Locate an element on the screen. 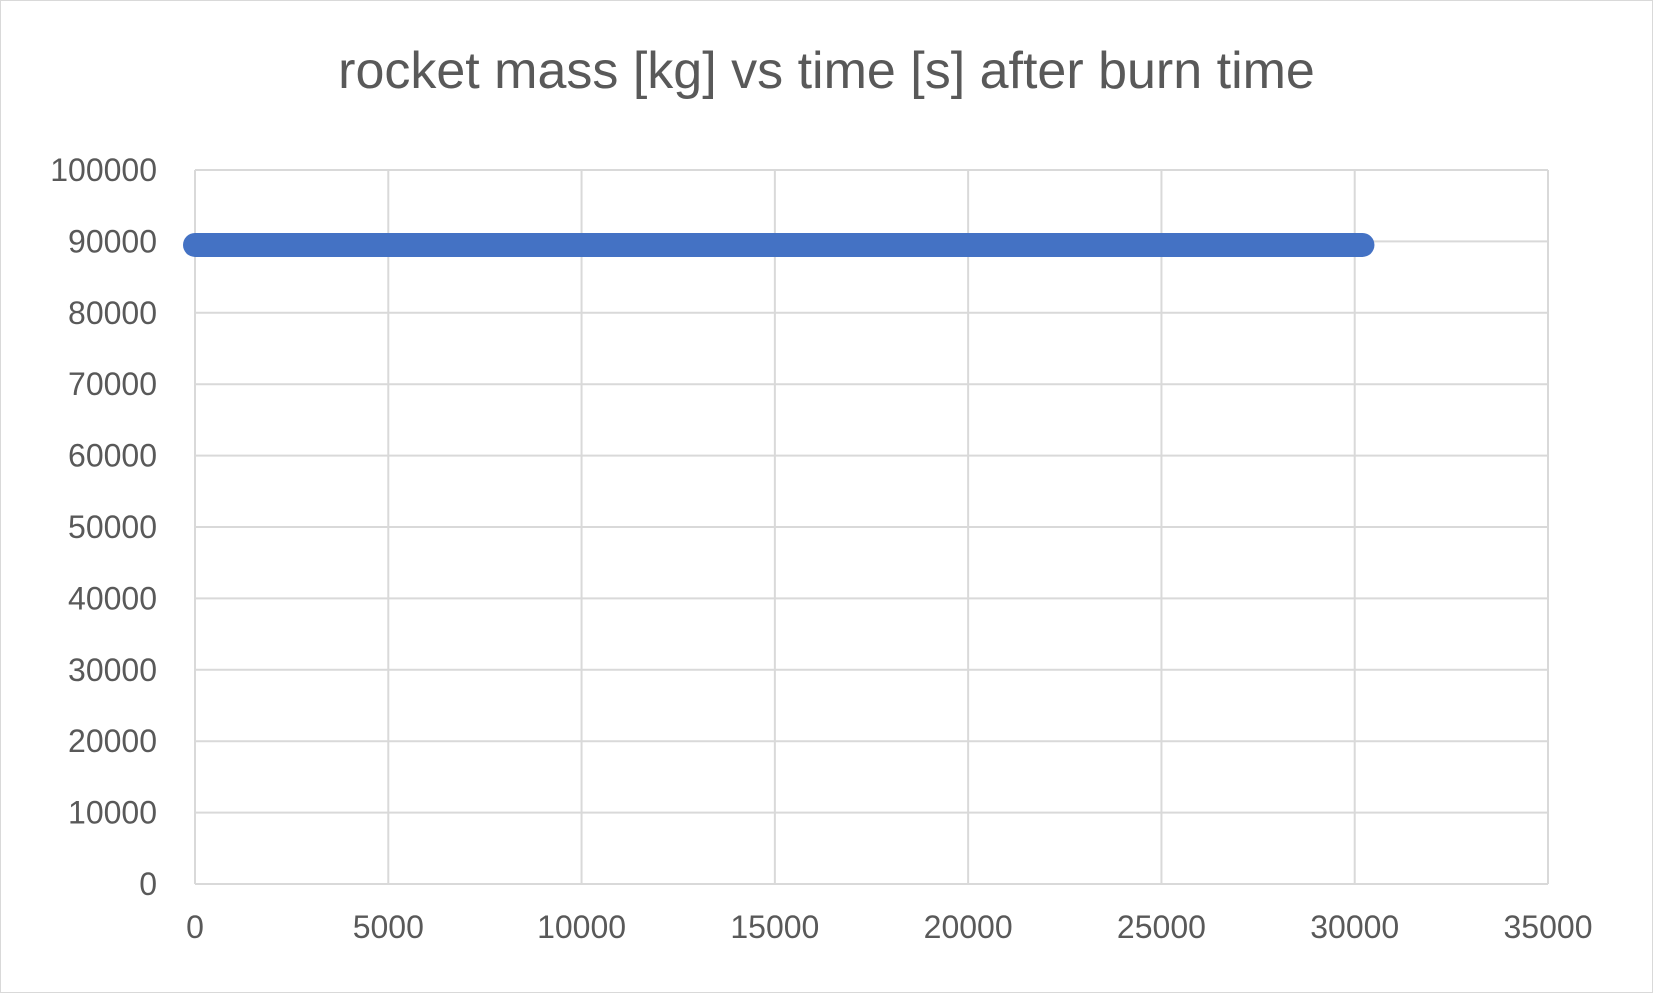 The width and height of the screenshot is (1653, 993). y-tick-label-8: 80000 is located at coordinates (112, 313).